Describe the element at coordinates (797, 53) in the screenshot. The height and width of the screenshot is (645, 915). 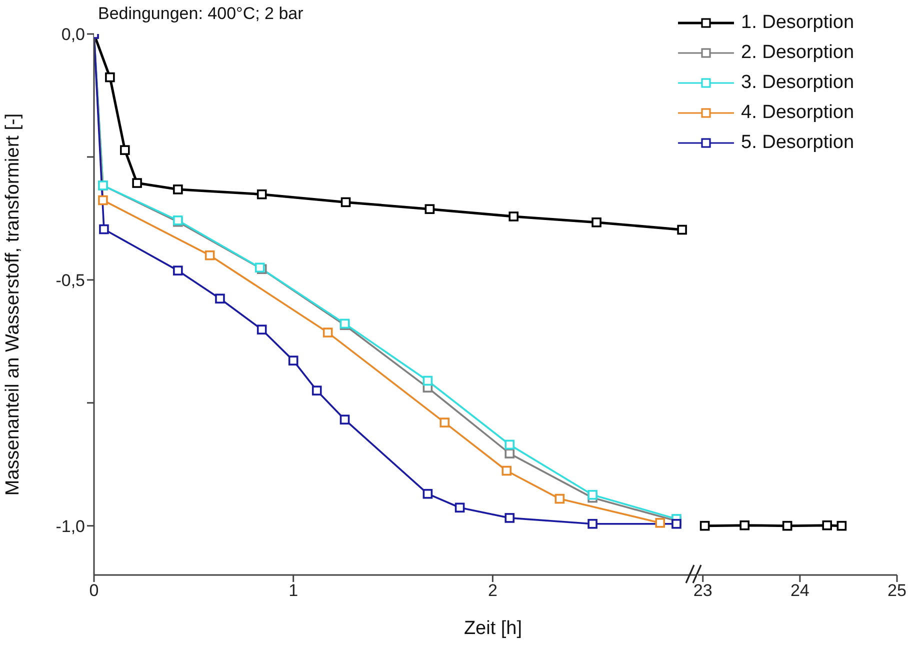
I see `legend-label: 2. Desorption` at that location.